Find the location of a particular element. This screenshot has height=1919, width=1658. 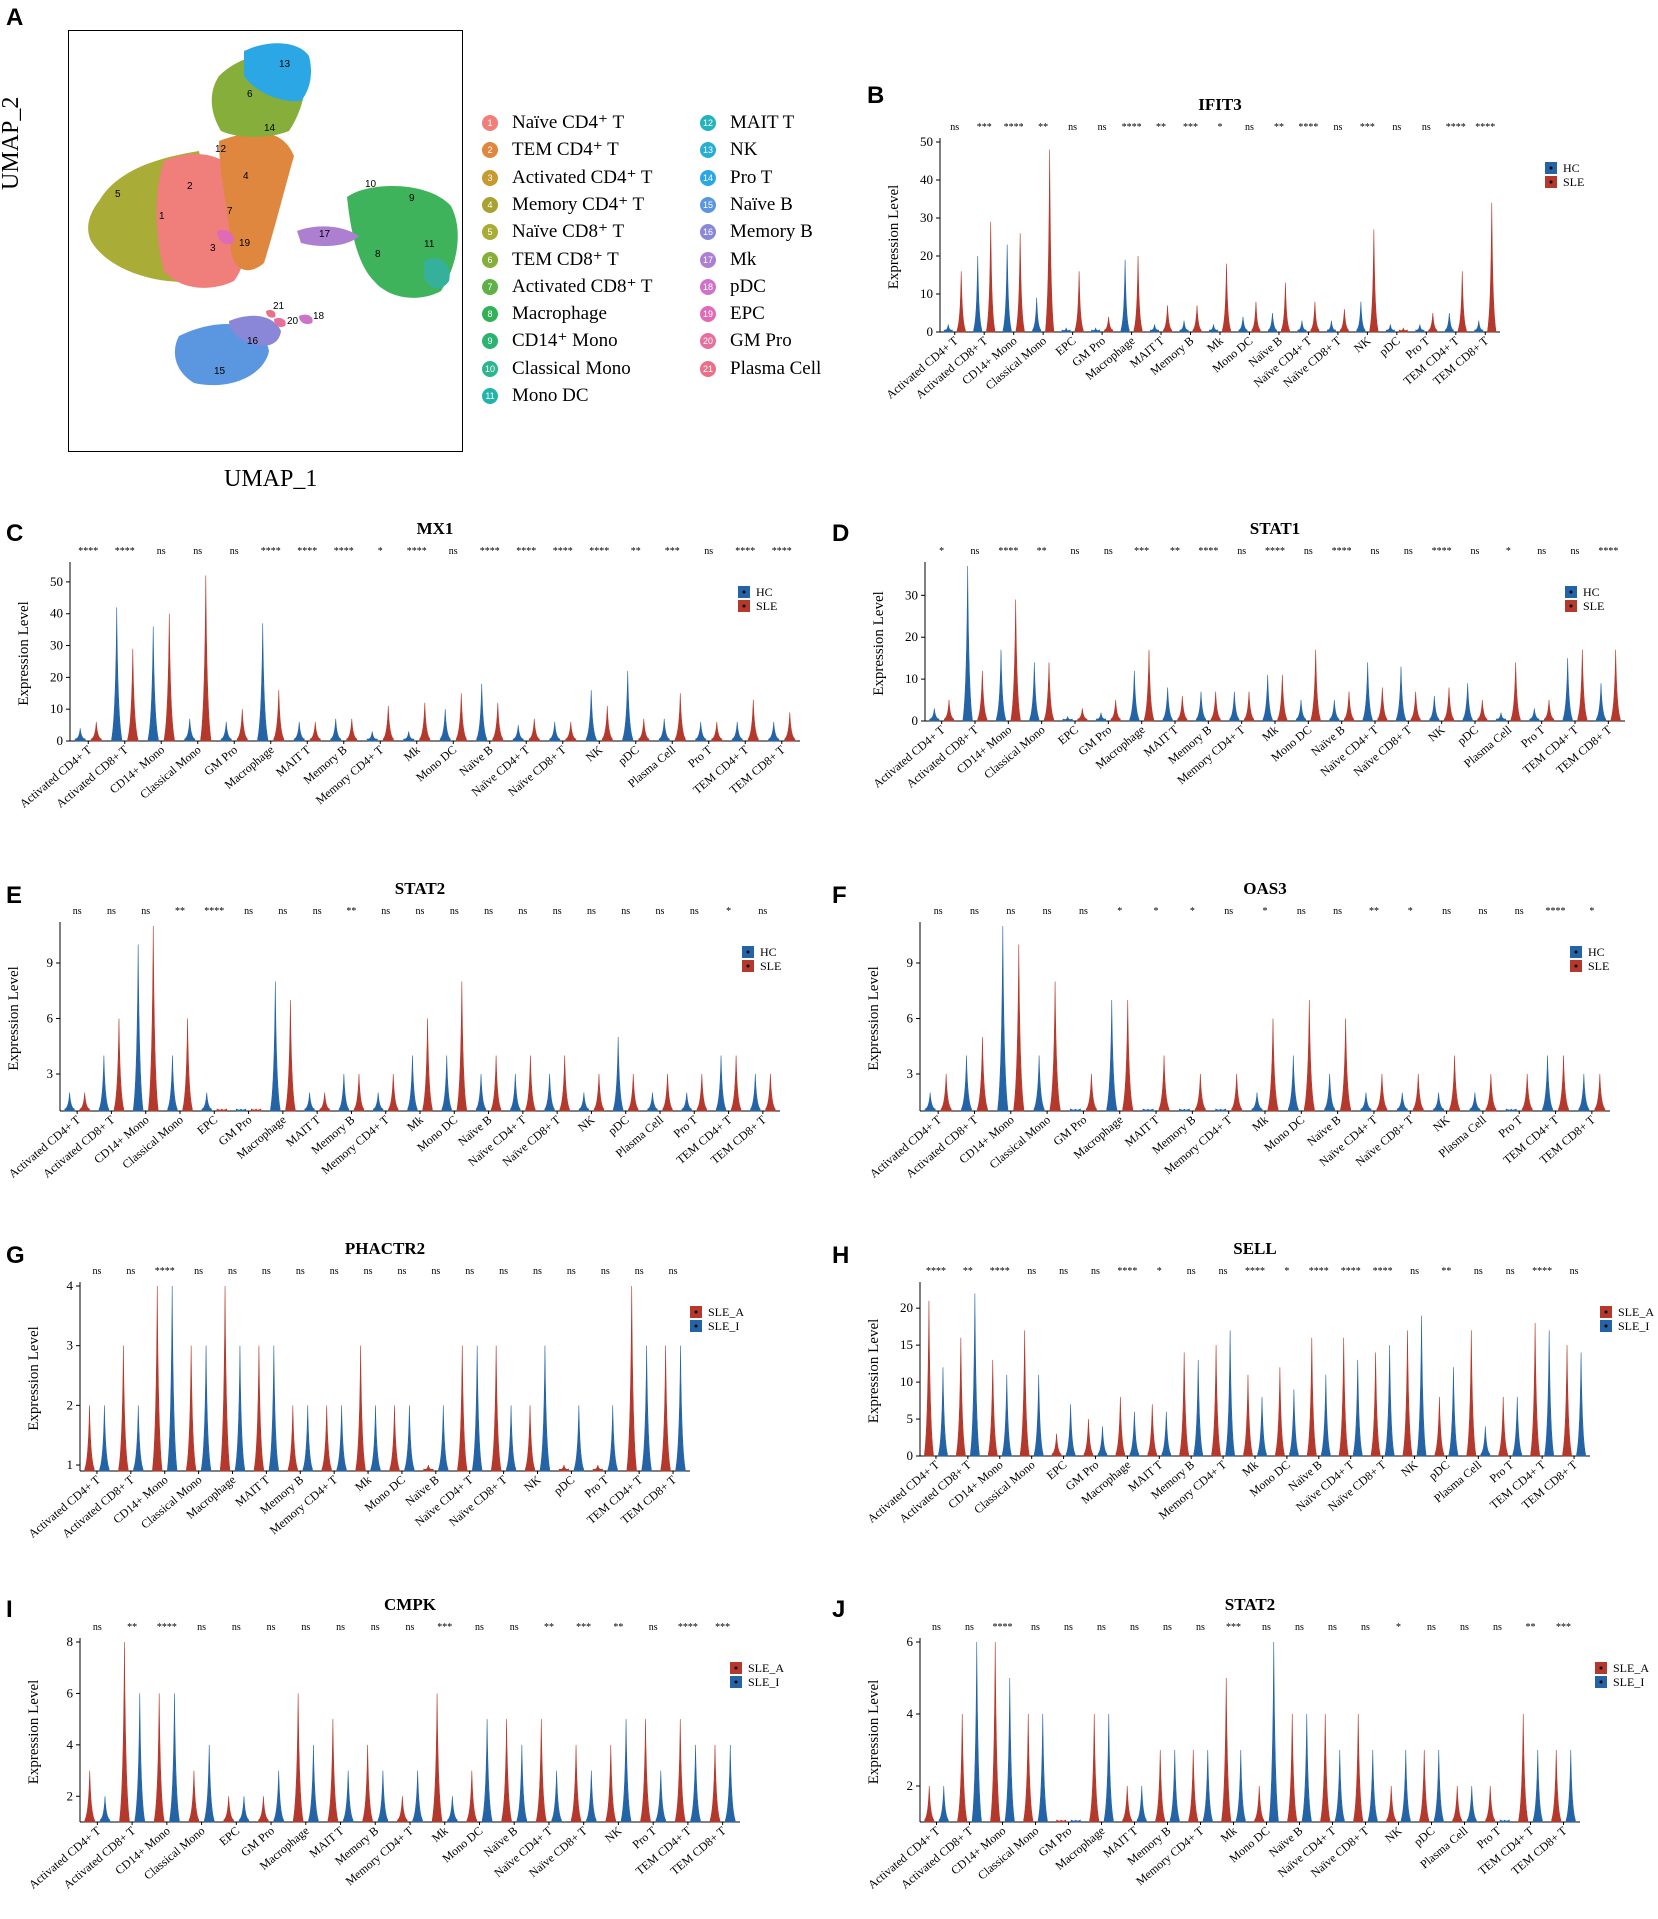

significance-label: * is located at coordinates (1159, 1271).